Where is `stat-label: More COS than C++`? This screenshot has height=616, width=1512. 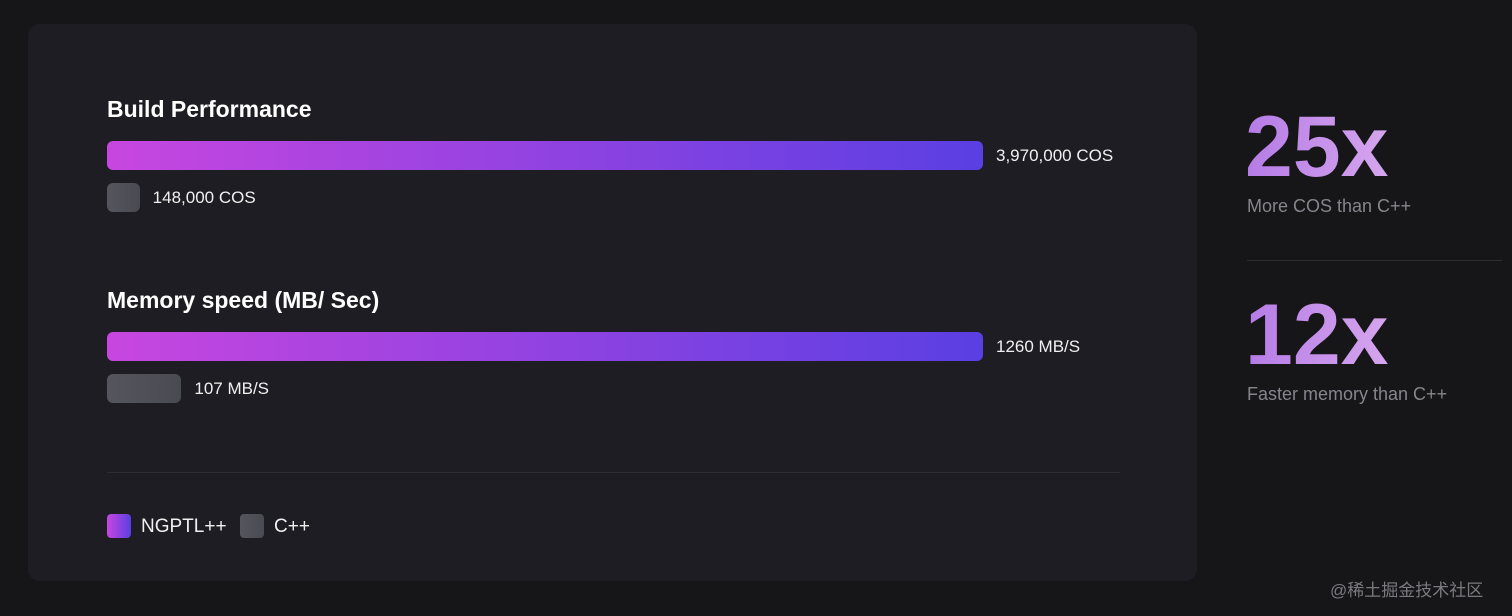
stat-label: More COS than C++ is located at coordinates (1329, 206).